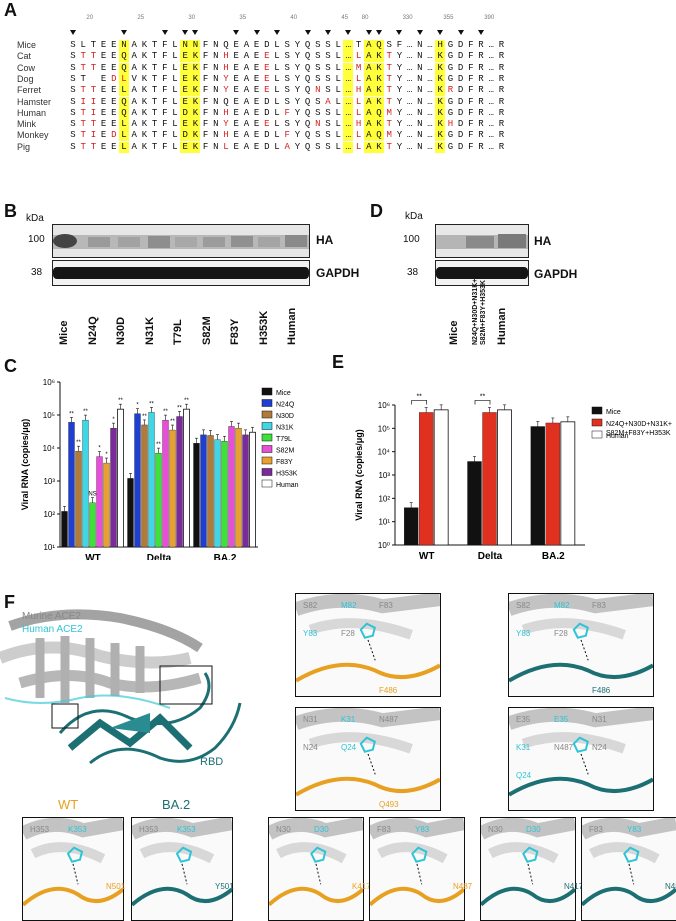 The image size is (676, 921). What do you see at coordinates (310, 747) in the screenshot?
I see `residue-label: N24` at bounding box center [310, 747].